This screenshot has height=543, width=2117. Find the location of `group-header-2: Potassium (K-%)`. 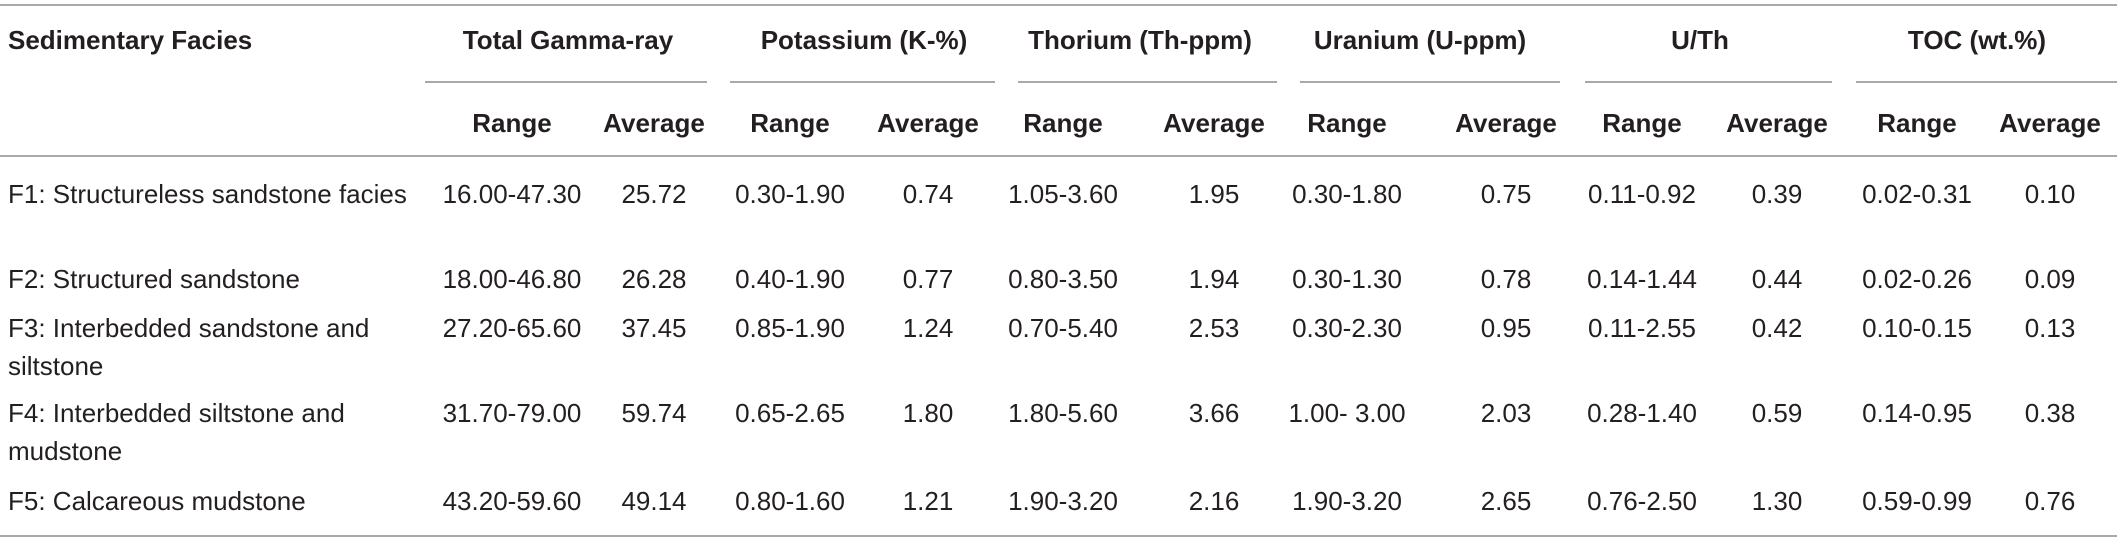

group-header-2: Potassium (K-%) is located at coordinates (864, 40).